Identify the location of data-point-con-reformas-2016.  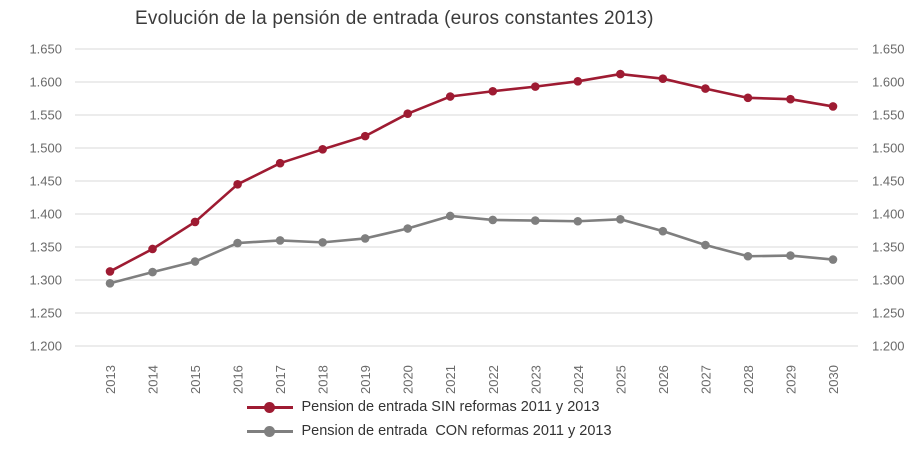
(237, 243).